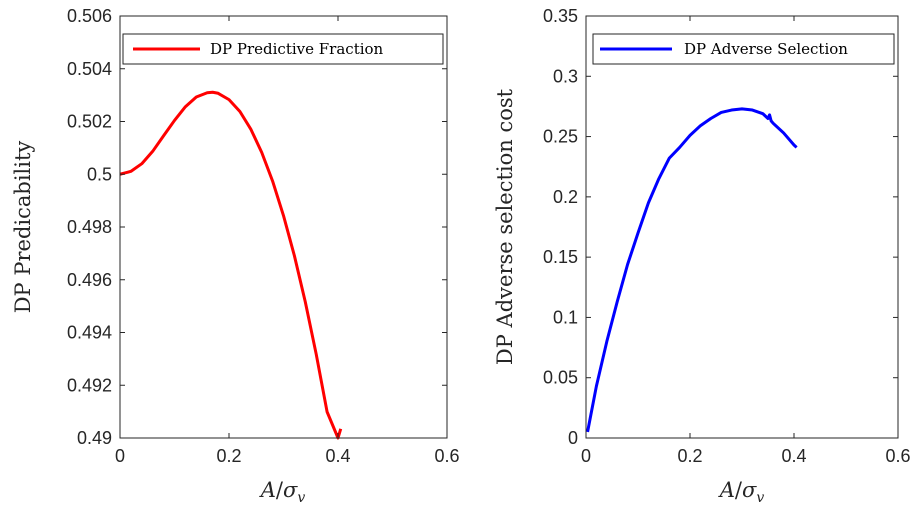 The height and width of the screenshot is (508, 919). Describe the element at coordinates (89, 122) in the screenshot. I see `left-y-tick-label: 0.502` at that location.